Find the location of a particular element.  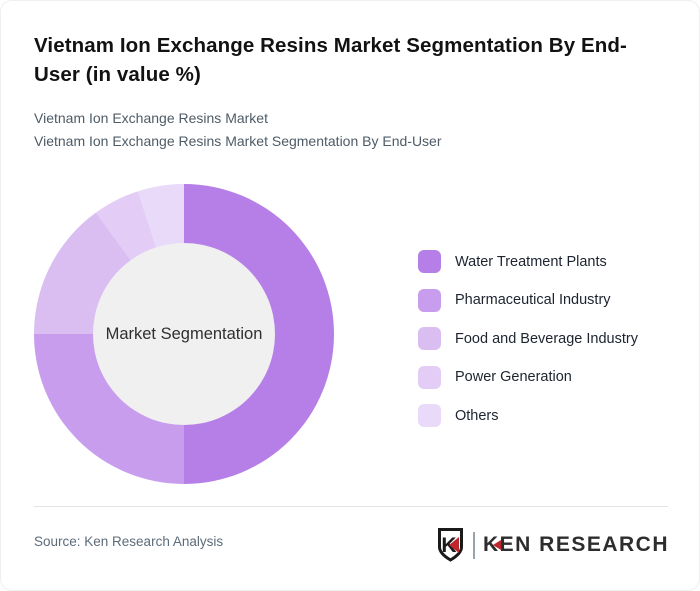

donut-center-label: Market Segmentation is located at coordinates (184, 333).